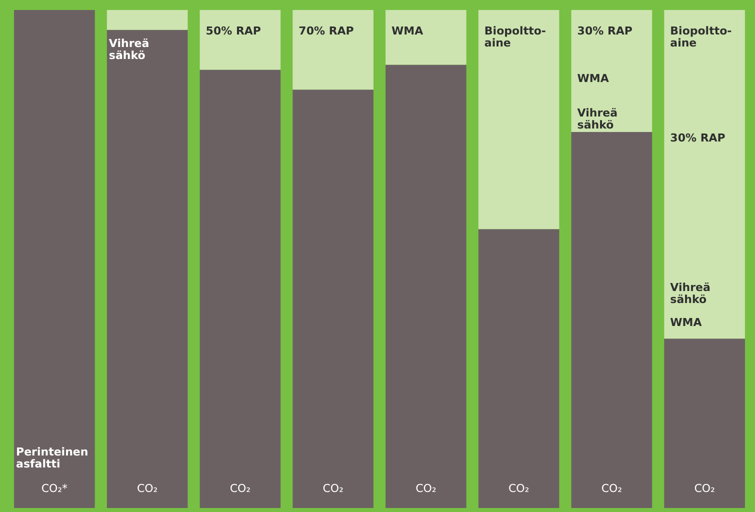 The height and width of the screenshot is (512, 755). What do you see at coordinates (52, 457) in the screenshot?
I see `annotation: Perinteinen asfaltti` at bounding box center [52, 457].